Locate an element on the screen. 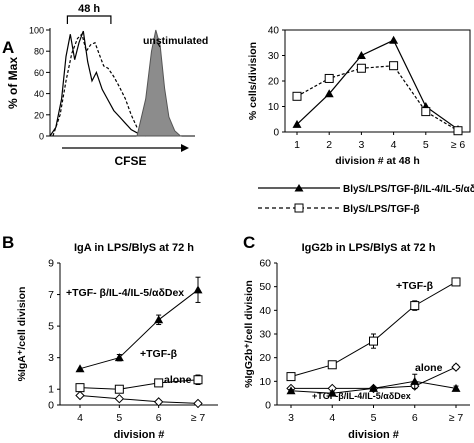 The width and height of the screenshot is (474, 443). division-chart-frame is located at coordinates (377, 81).